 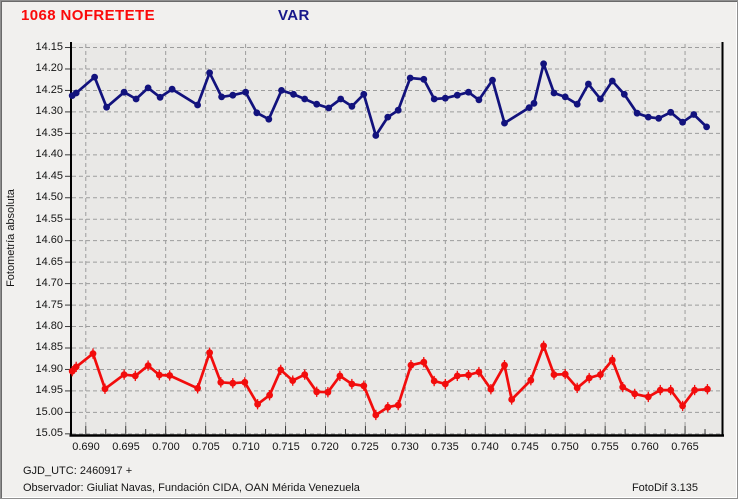 What do you see at coordinates (206, 447) in the screenshot?
I see `x-tick-label: 0.705` at bounding box center [206, 447].